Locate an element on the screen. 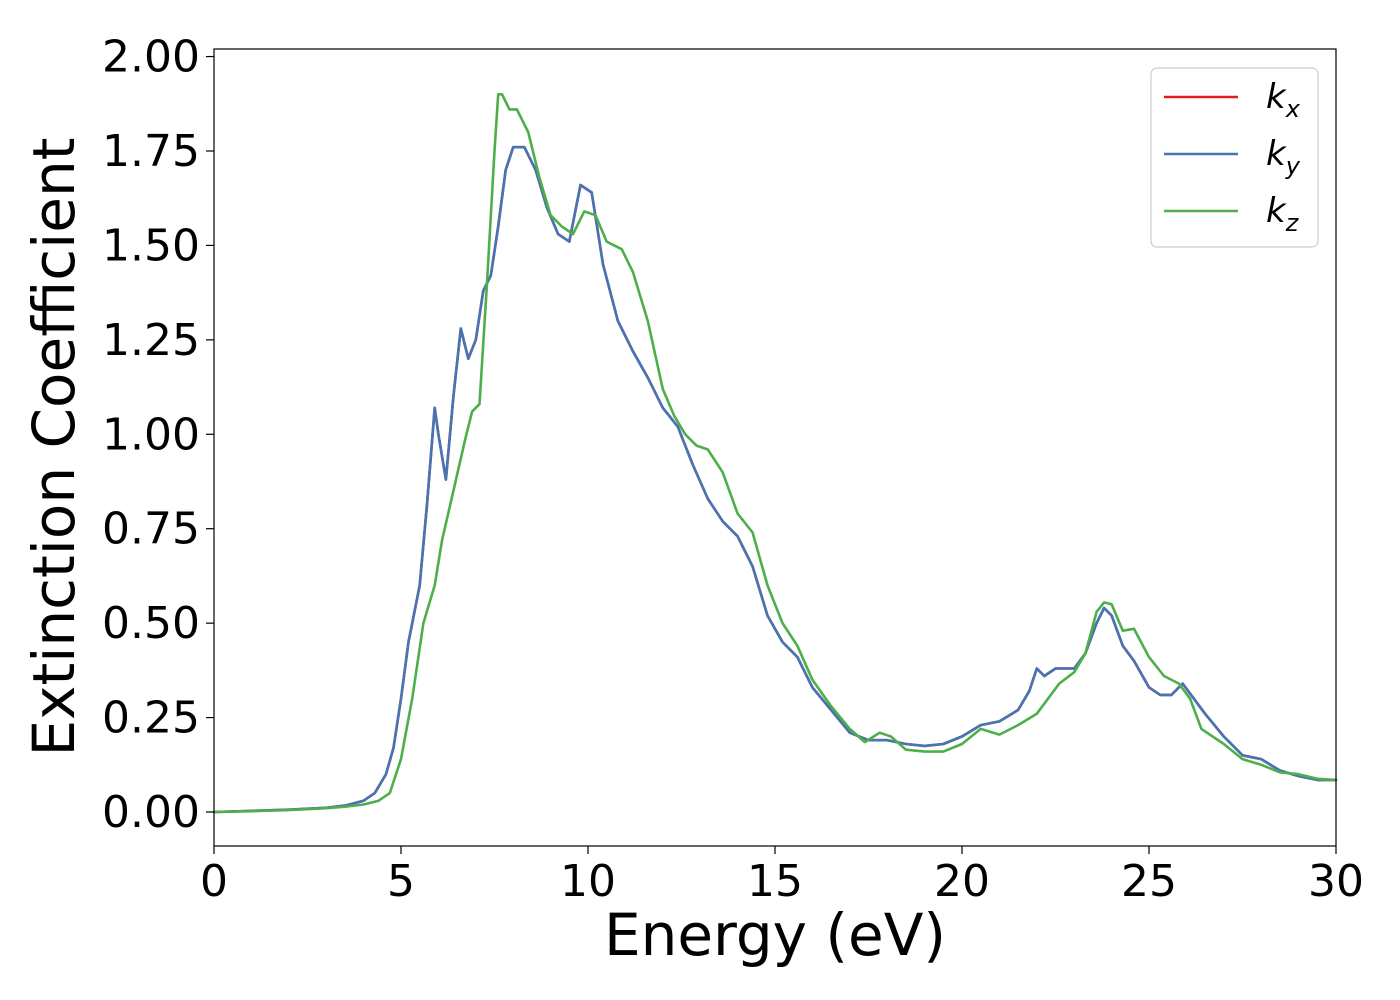 This screenshot has width=1400, height=1000. x-tick-label: 0 is located at coordinates (214, 881).